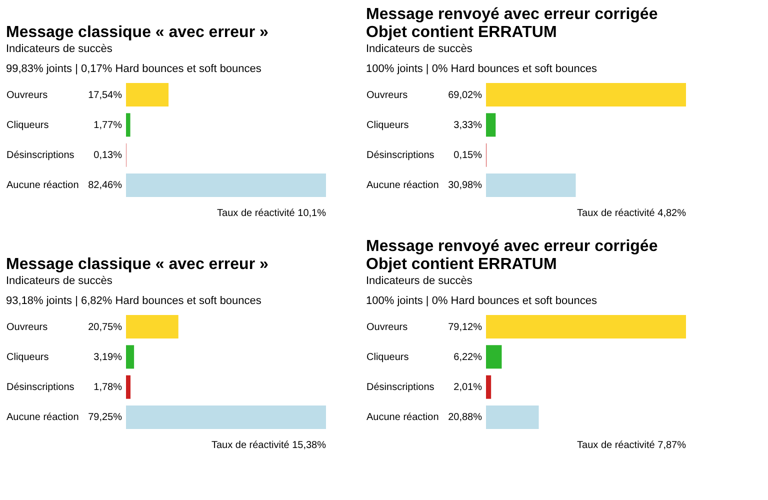  Describe the element at coordinates (468, 125) in the screenshot. I see `data-label: 3,33%` at that location.